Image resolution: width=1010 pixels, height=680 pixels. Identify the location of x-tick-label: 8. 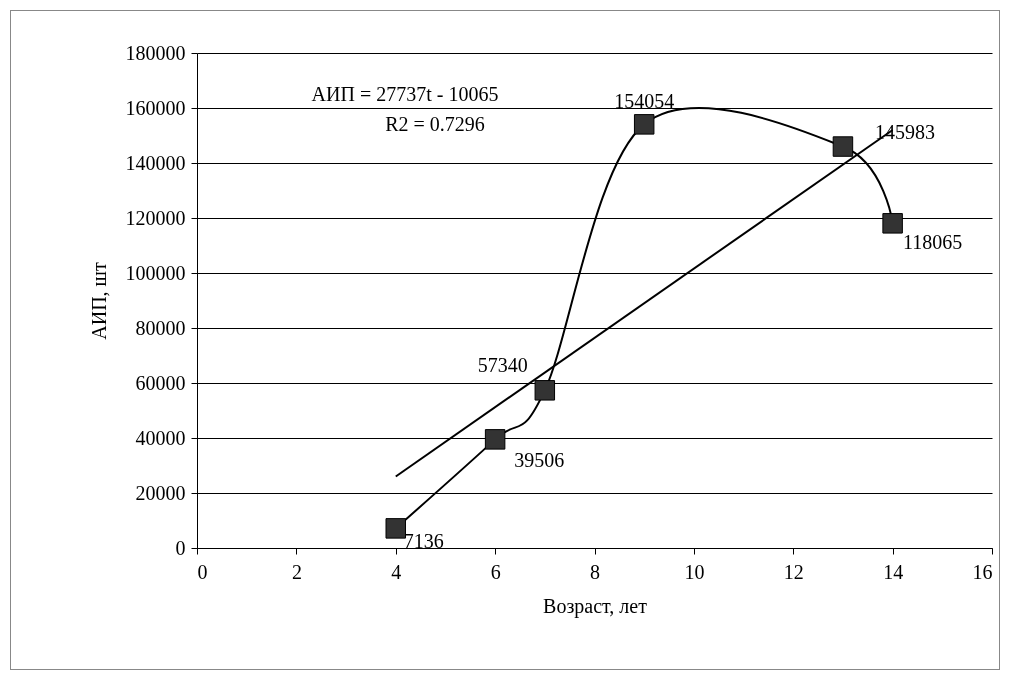
(595, 571).